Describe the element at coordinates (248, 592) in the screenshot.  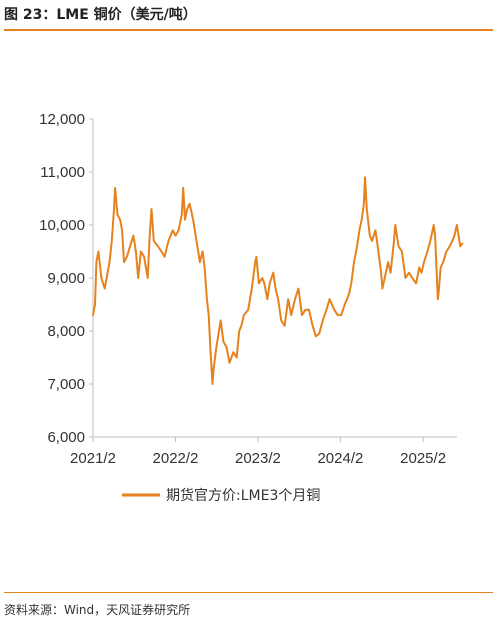
I see `source-divider` at that location.